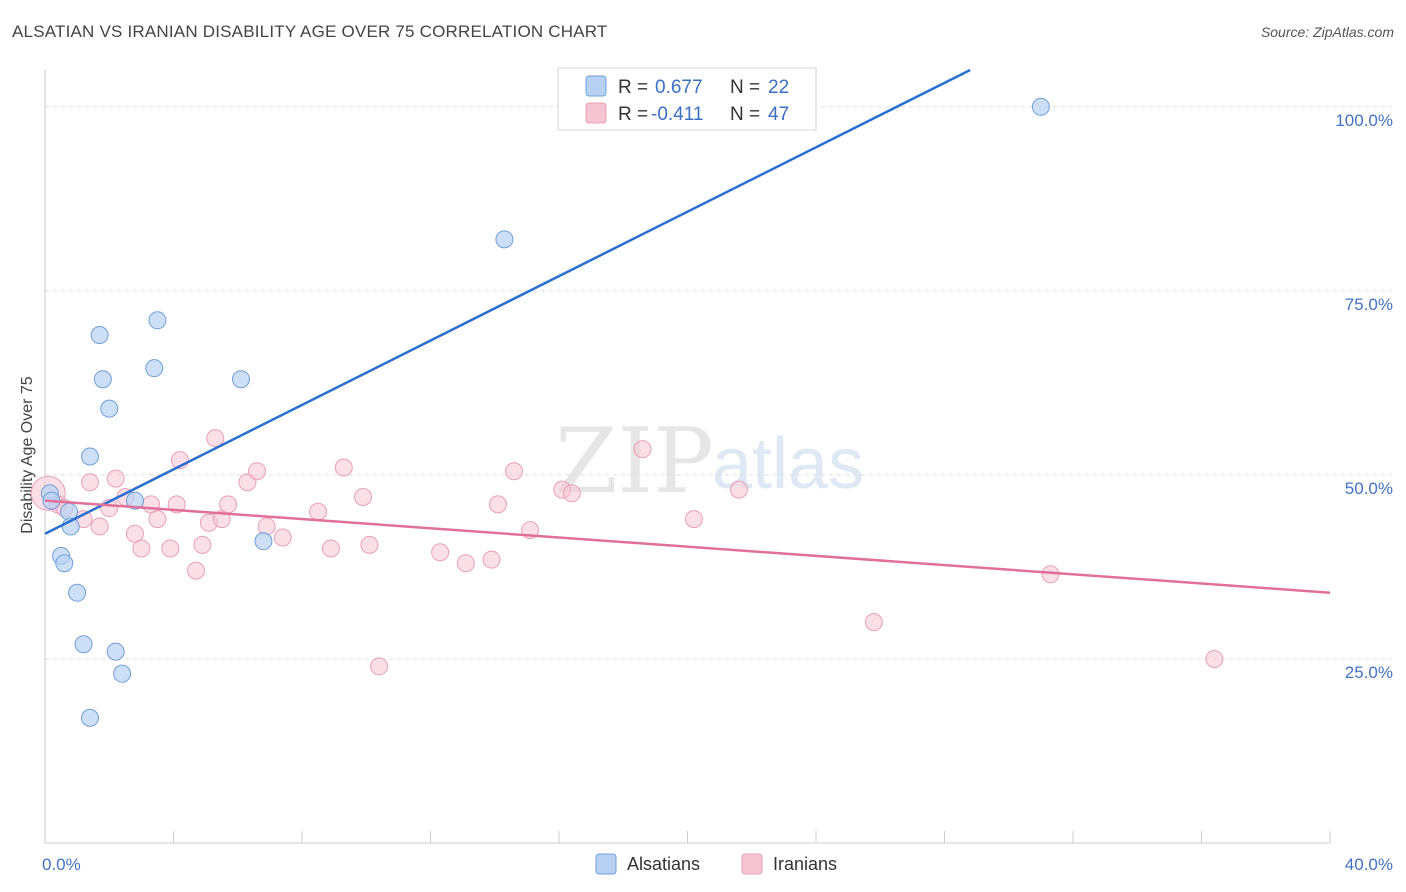 The width and height of the screenshot is (1406, 892). I want to click on series-legend-swatch-iranians, so click(752, 864).